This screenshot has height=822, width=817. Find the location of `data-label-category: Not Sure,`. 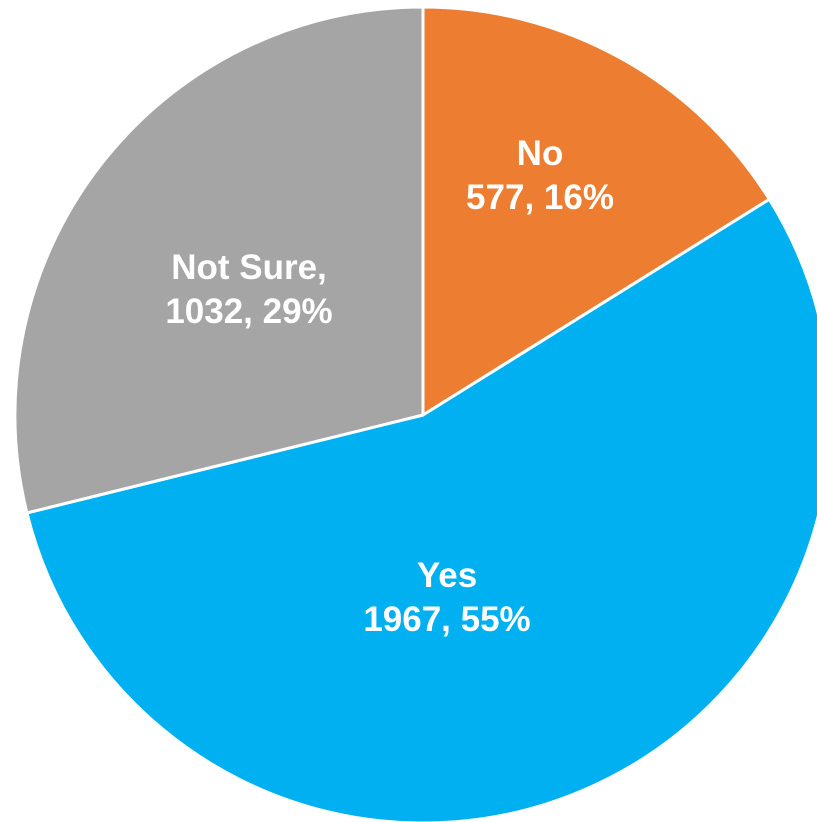

data-label-category: Not Sure, is located at coordinates (249, 267).